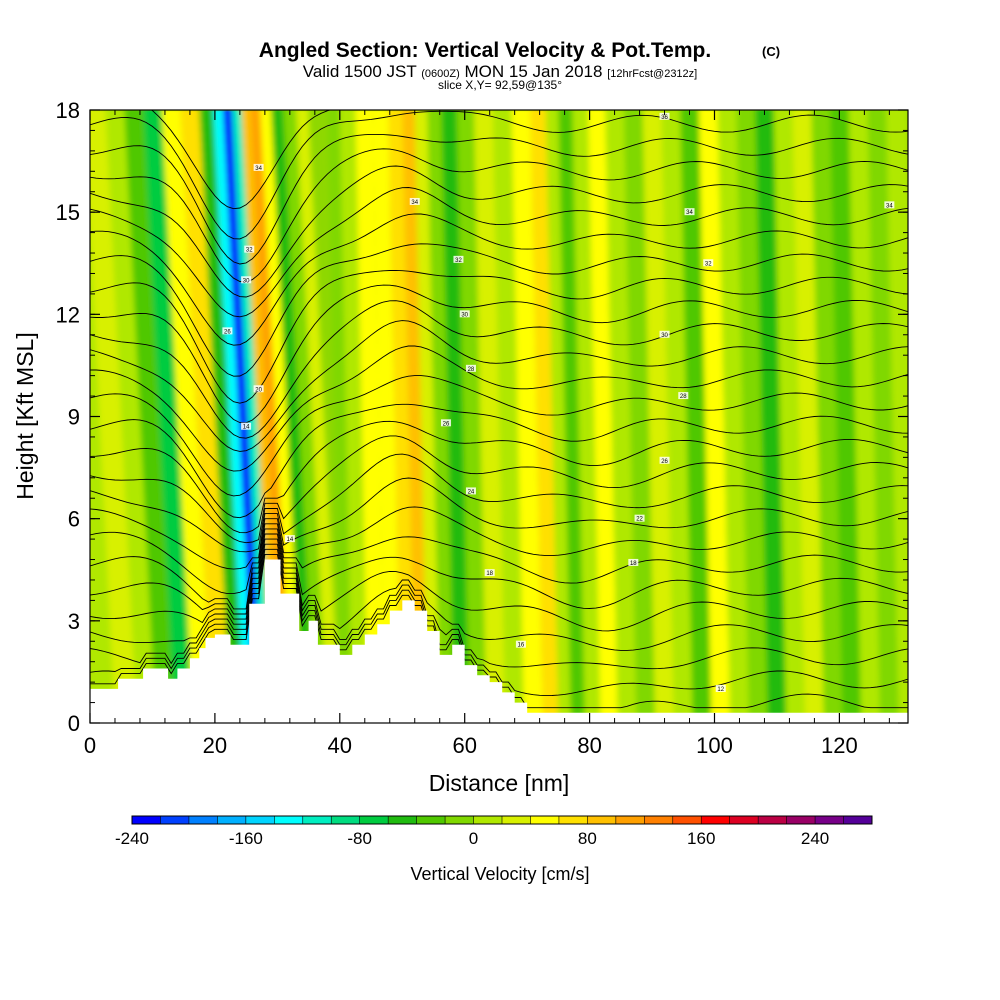 The width and height of the screenshot is (1000, 1000). I want to click on valid-b: (0600Z), so click(440, 74).